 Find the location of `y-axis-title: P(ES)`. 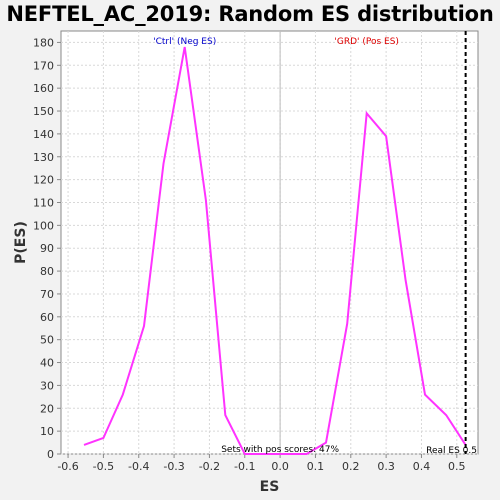

y-axis-title: P(ES) is located at coordinates (21, 242).